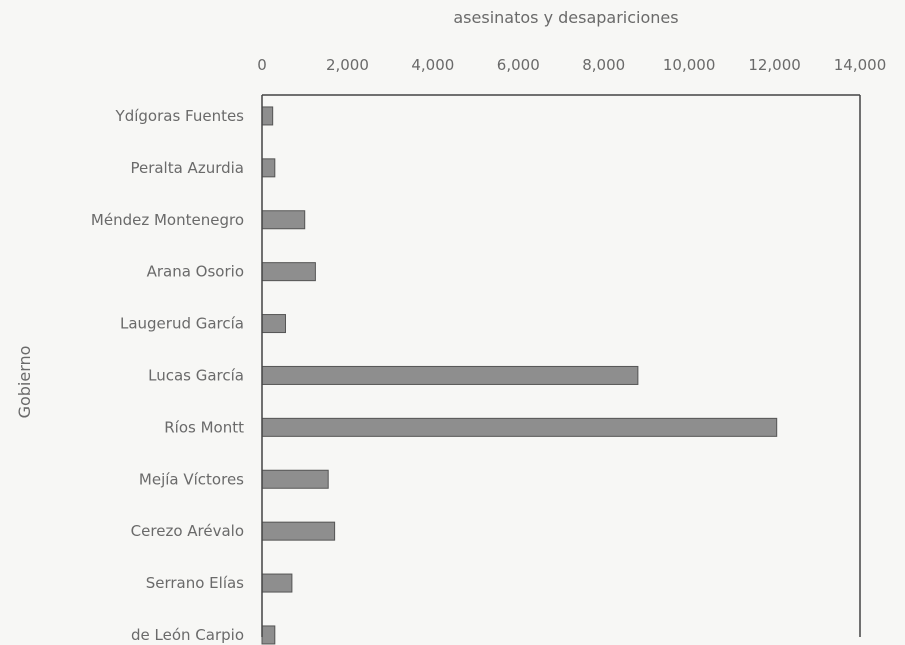 The width and height of the screenshot is (905, 645). I want to click on category-label: Ríos Montt, so click(204, 427).